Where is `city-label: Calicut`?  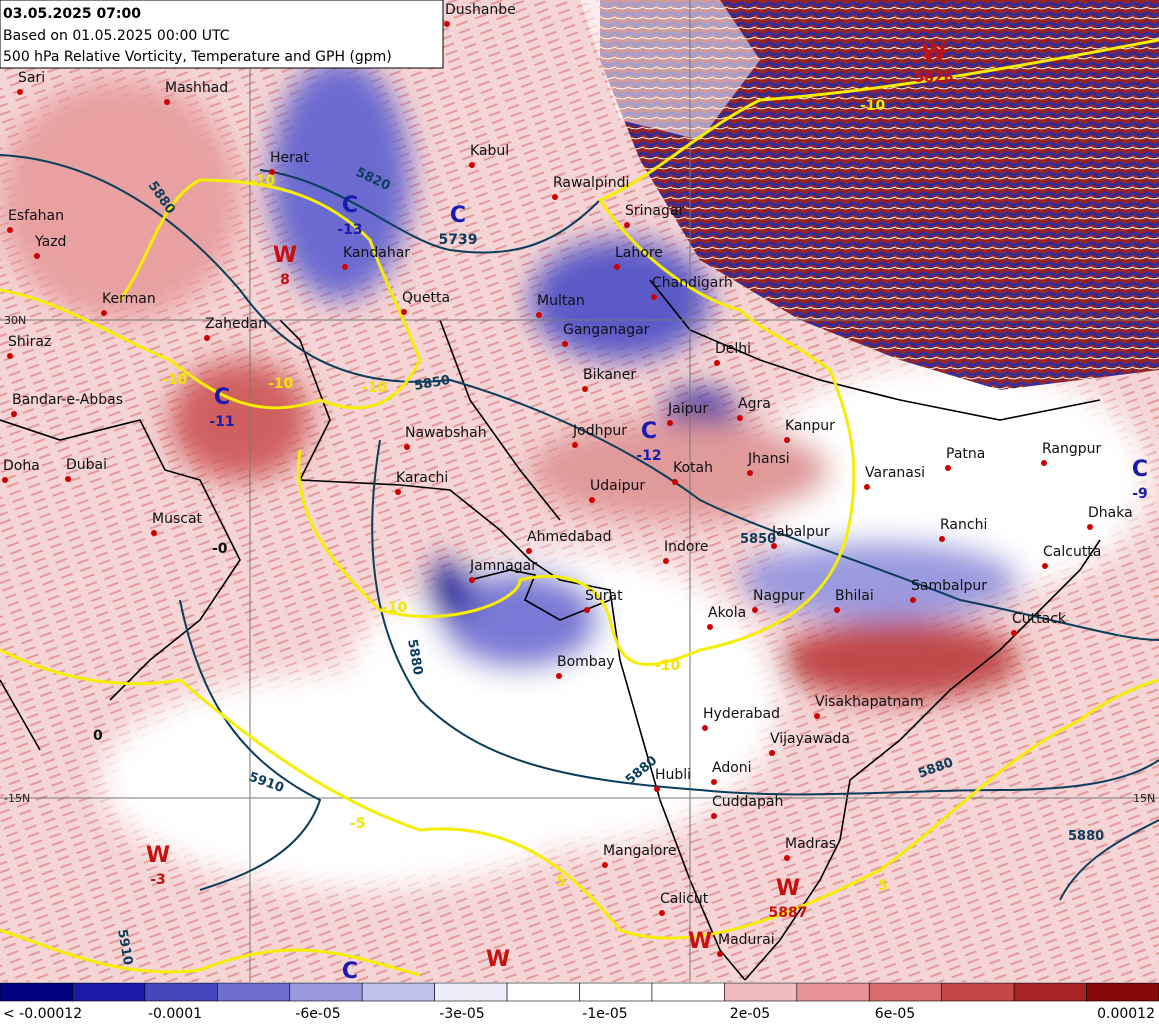 city-label: Calicut is located at coordinates (684, 899).